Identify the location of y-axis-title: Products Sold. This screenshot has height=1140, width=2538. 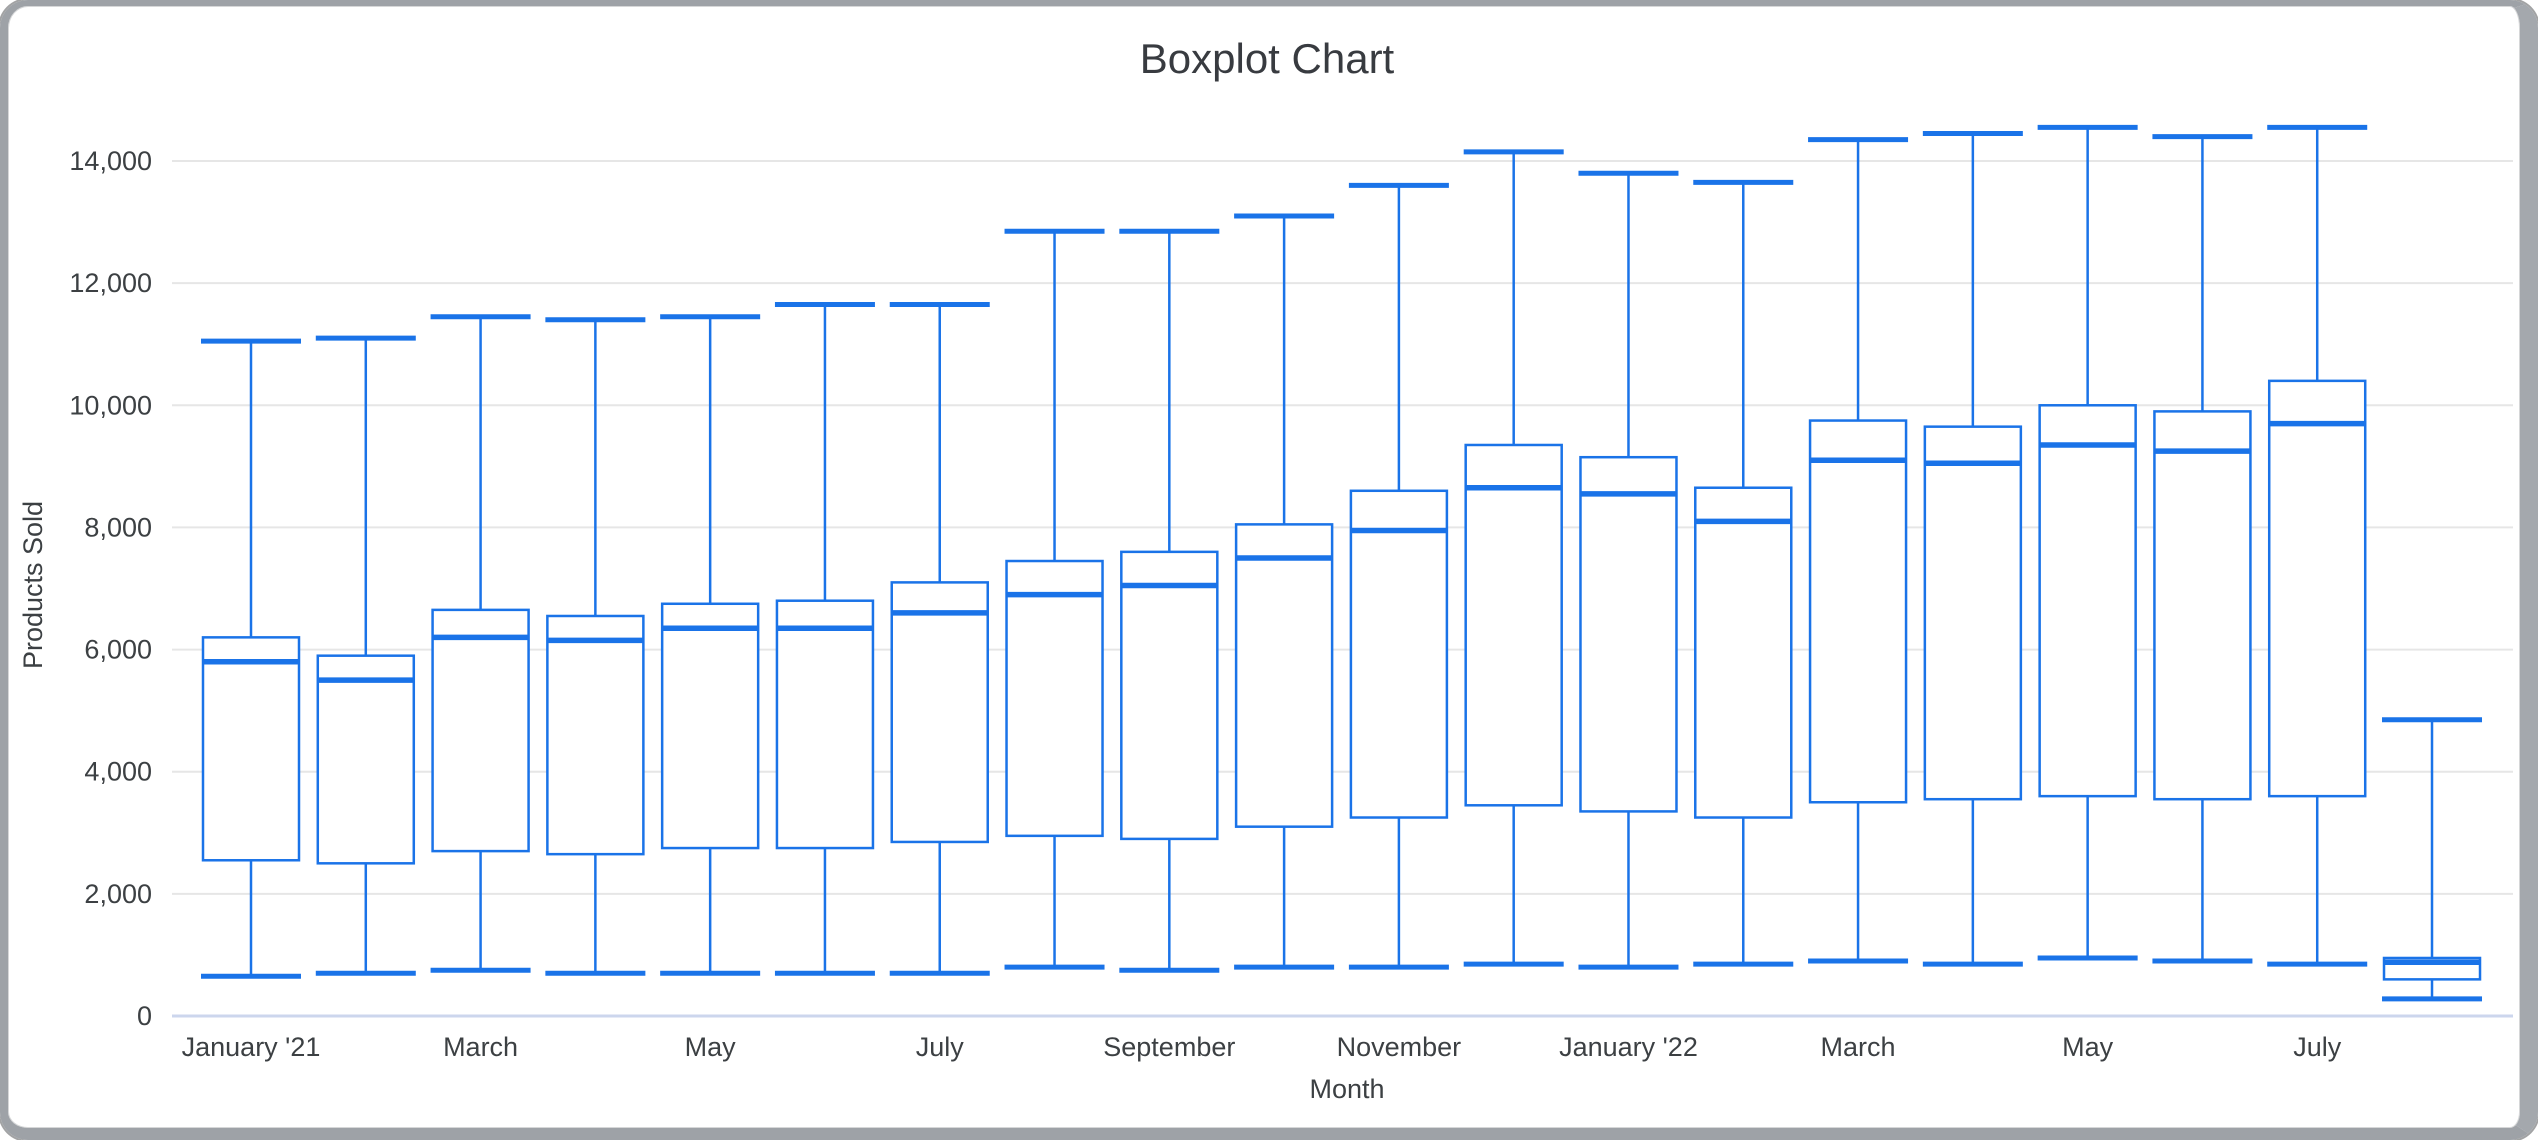
(33, 585).